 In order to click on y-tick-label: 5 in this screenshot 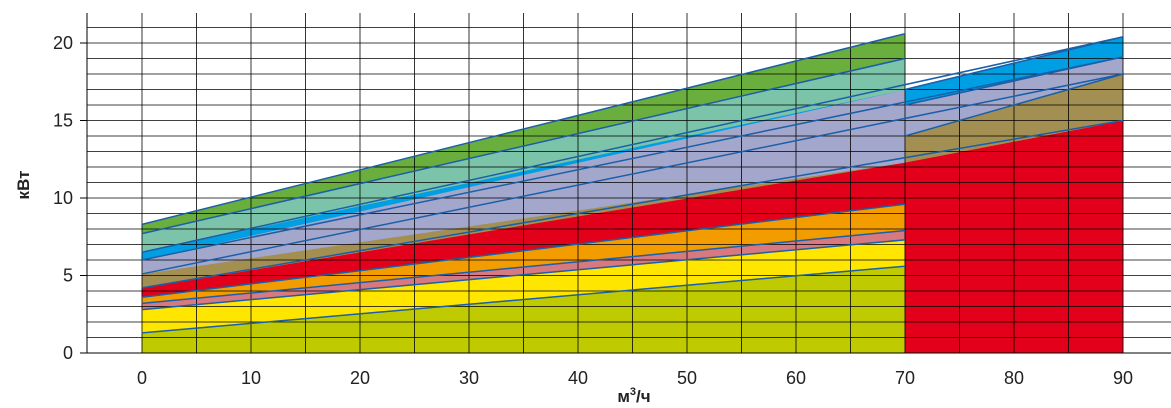, I will do `click(68, 276)`.